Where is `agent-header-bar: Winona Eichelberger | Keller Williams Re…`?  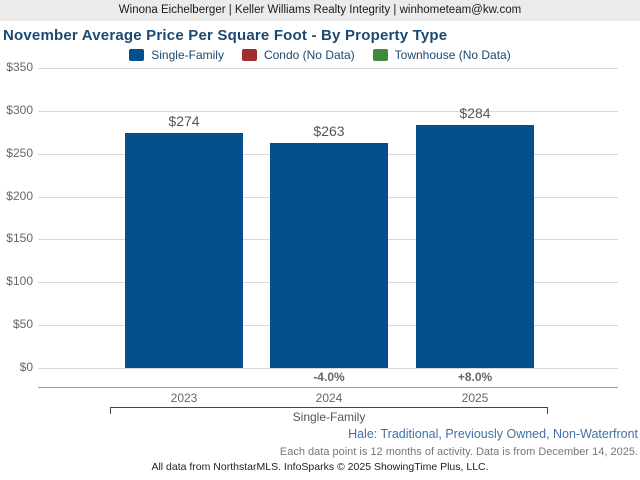 agent-header-bar: Winona Eichelberger | Keller Williams Re… is located at coordinates (320, 10).